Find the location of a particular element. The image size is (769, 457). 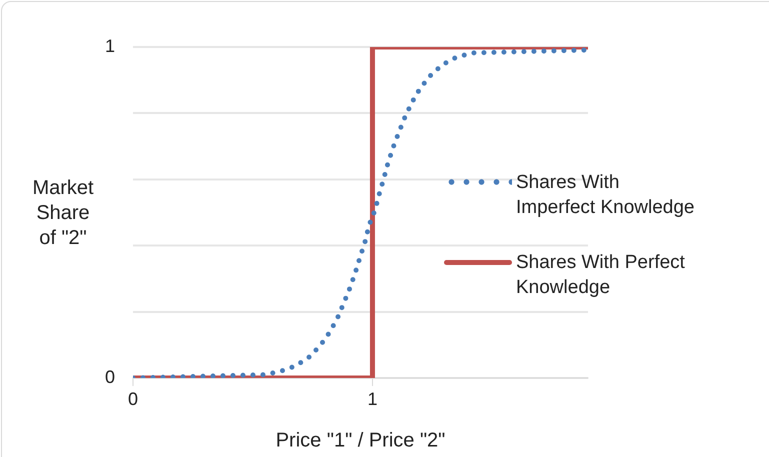

legend-label: Shares With Perfect Knowledge is located at coordinates (601, 275).